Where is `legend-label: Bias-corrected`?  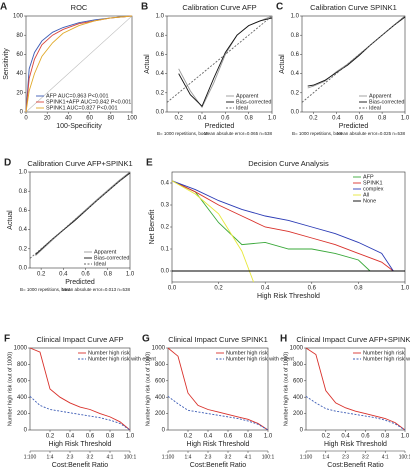
legend-label: Bias-corrected is located at coordinates (253, 102).